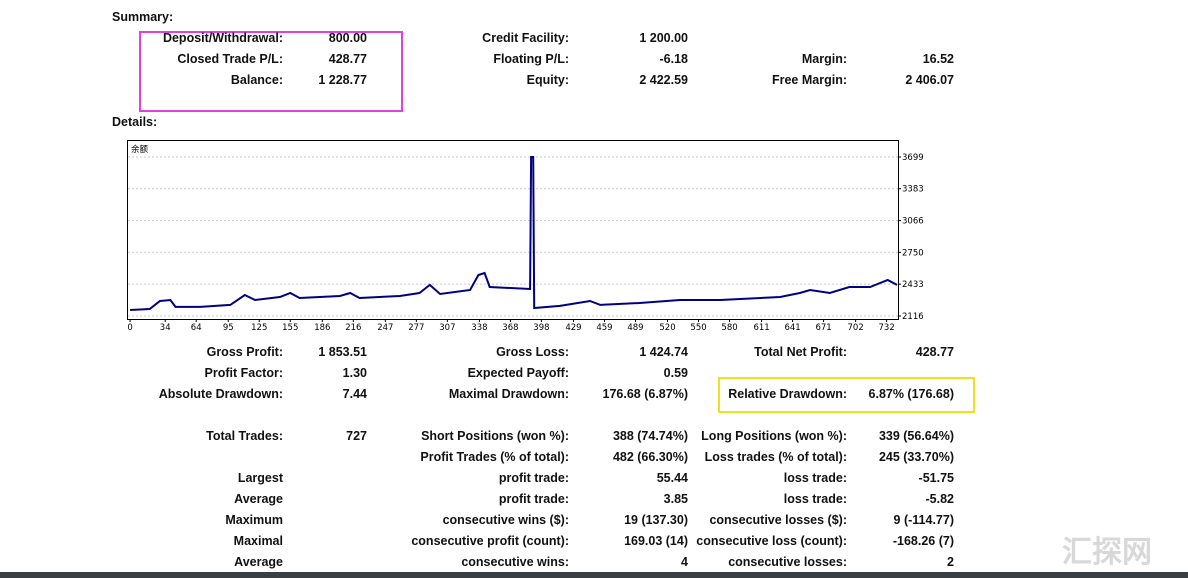  What do you see at coordinates (663, 352) in the screenshot?
I see `stat-value: 1 424.74` at bounding box center [663, 352].